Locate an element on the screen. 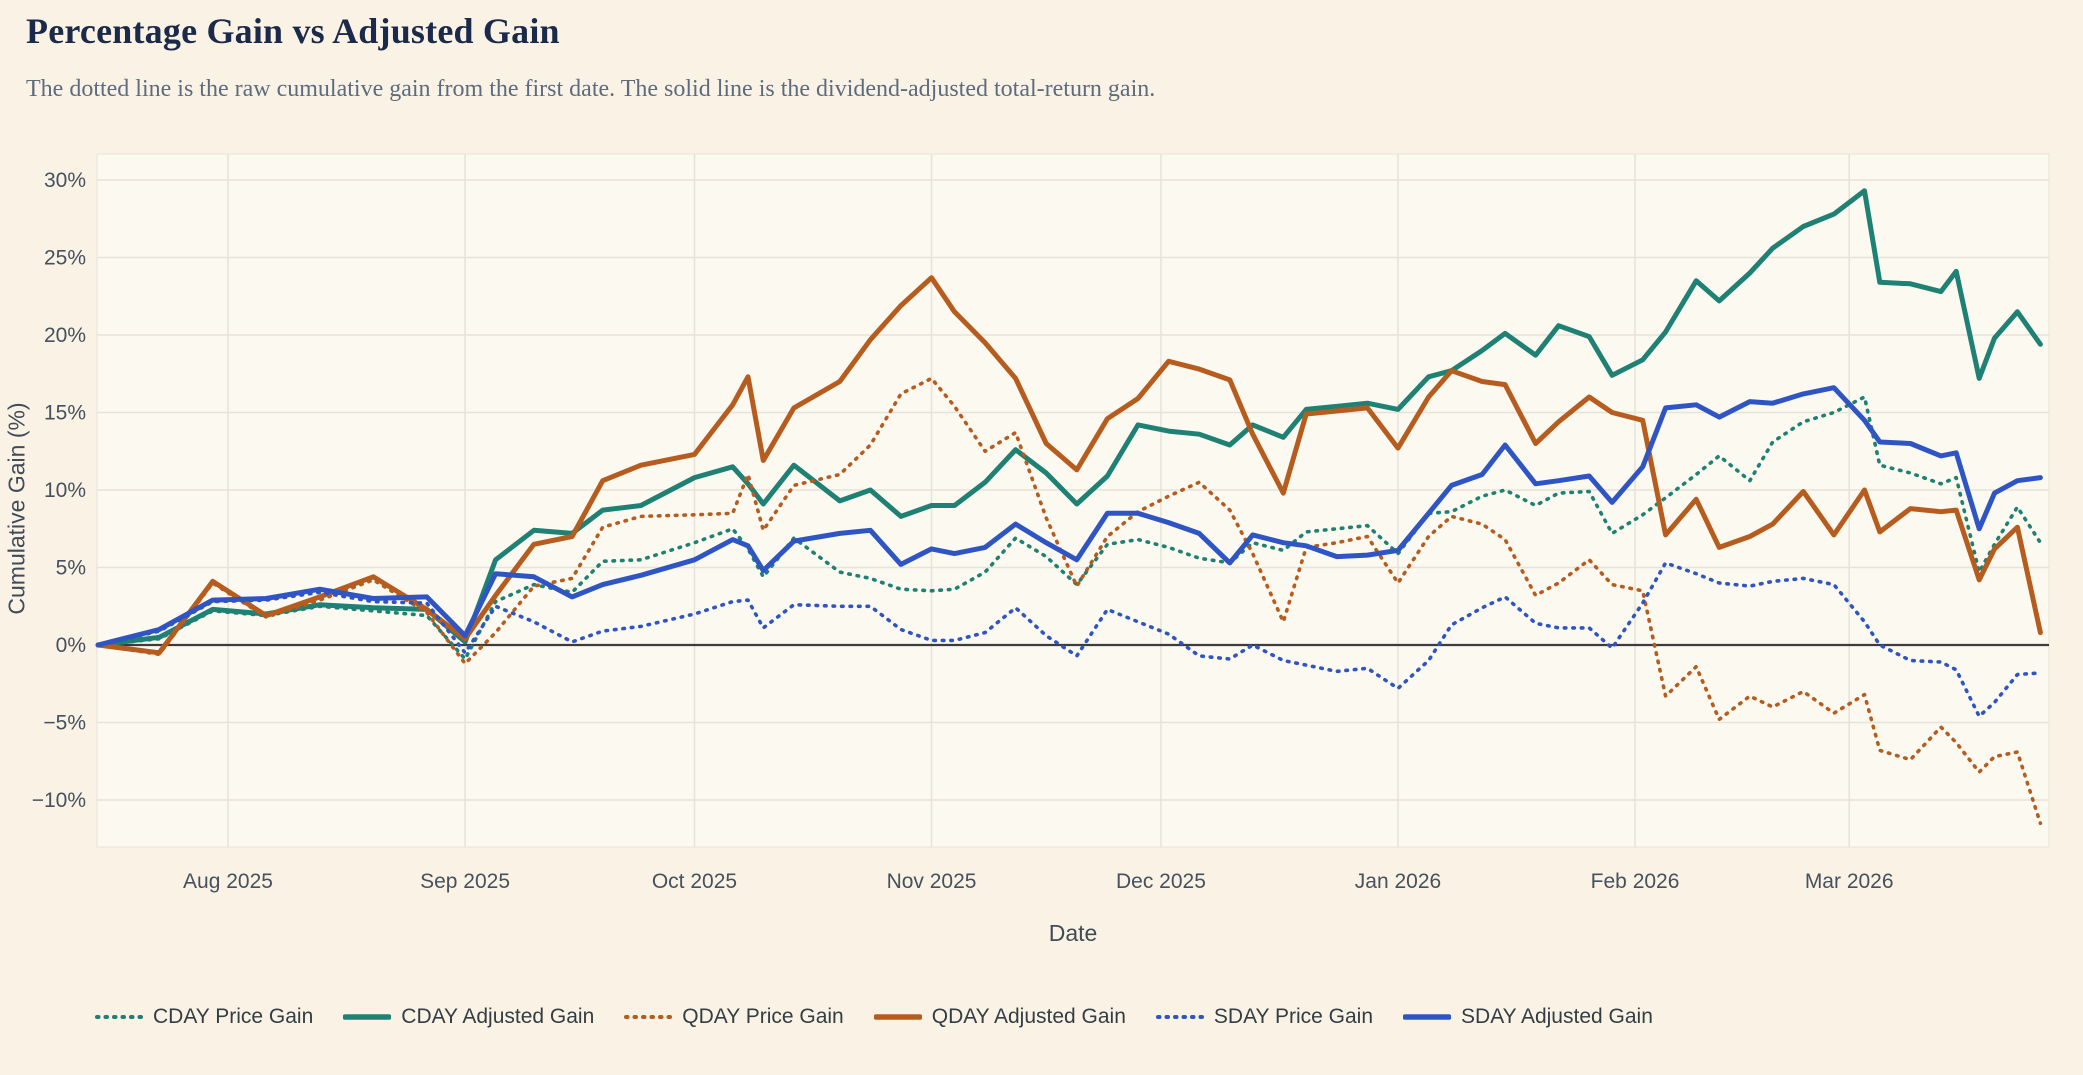 Image resolution: width=2083 pixels, height=1075 pixels. y-tick-label: 20% is located at coordinates (65, 335).